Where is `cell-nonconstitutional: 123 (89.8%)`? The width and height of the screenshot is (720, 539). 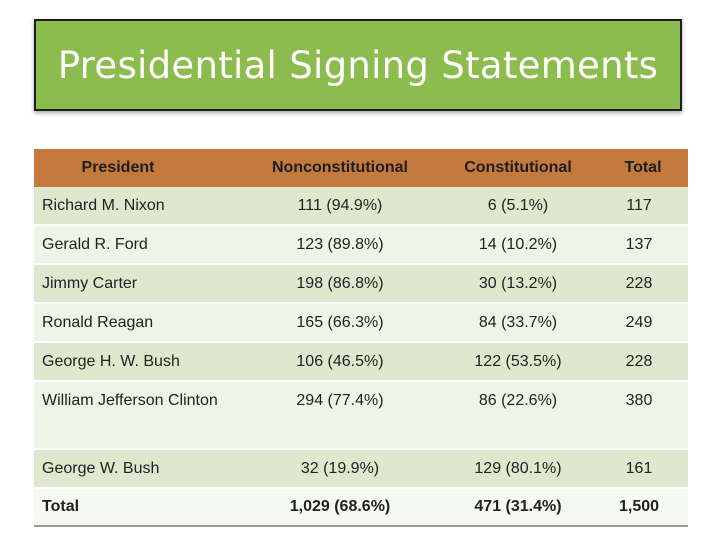
cell-nonconstitutional: 123 (89.8%) is located at coordinates (340, 245).